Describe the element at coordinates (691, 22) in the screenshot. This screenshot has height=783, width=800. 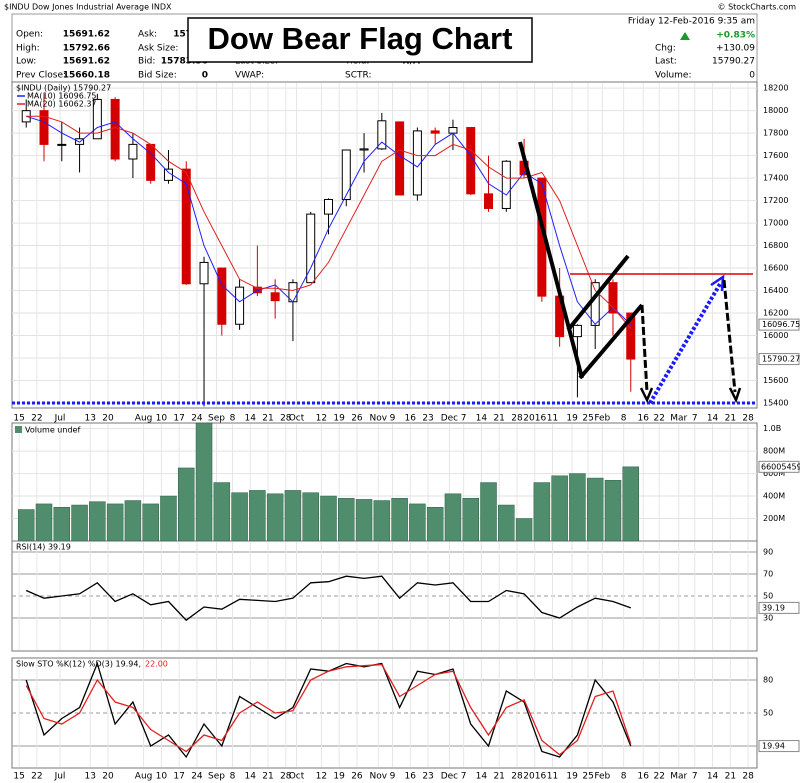
I see `quote-date: Friday 12-Feb-2016 9:35 am` at that location.